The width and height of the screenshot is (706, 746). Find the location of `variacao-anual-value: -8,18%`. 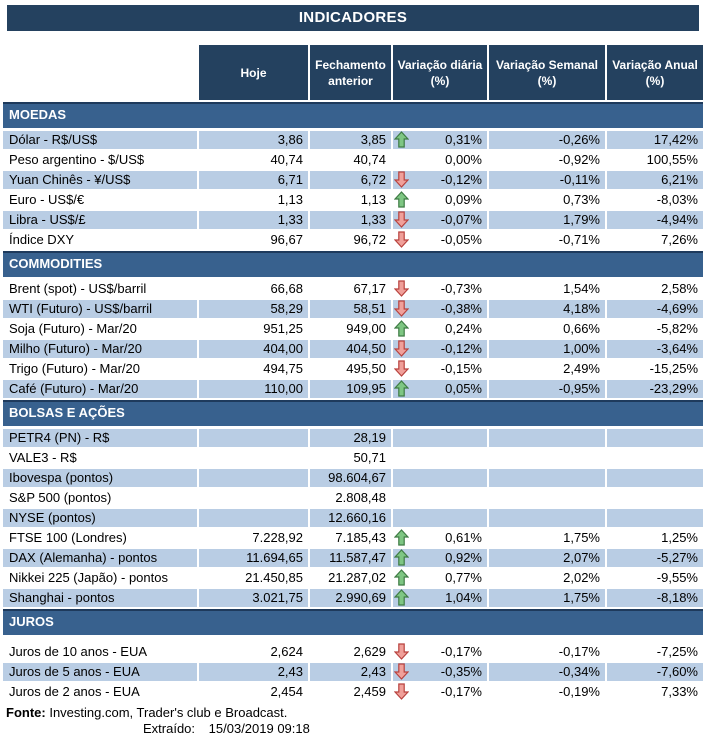

variacao-anual-value: -8,18% is located at coordinates (655, 598).